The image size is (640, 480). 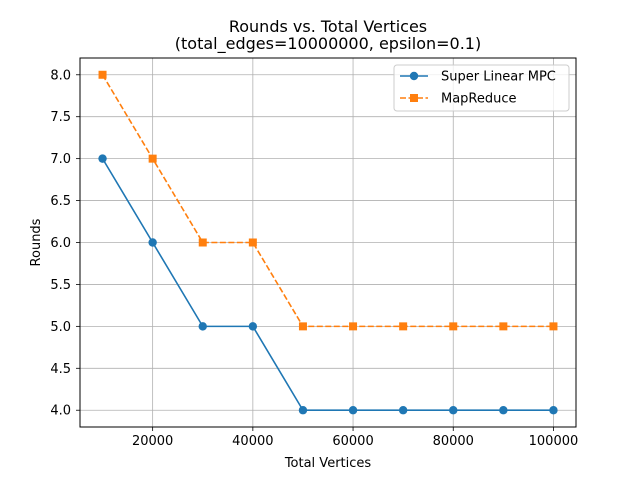 What do you see at coordinates (328, 26) in the screenshot?
I see `chart-title: Rounds vs. Total Vertices` at bounding box center [328, 26].